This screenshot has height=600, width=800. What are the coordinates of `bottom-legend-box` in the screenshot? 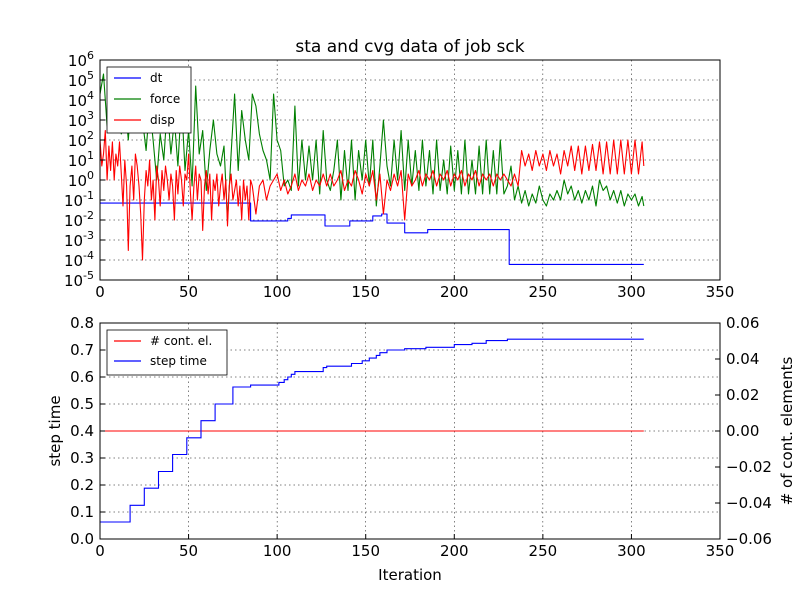 It's located at (167, 352).